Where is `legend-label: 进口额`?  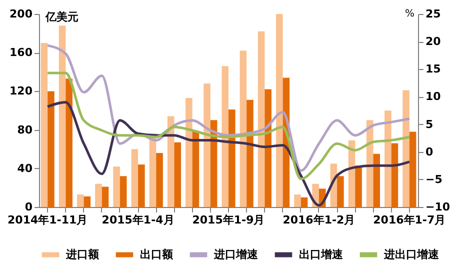
legend-label: 进口额 is located at coordinates (82, 254).